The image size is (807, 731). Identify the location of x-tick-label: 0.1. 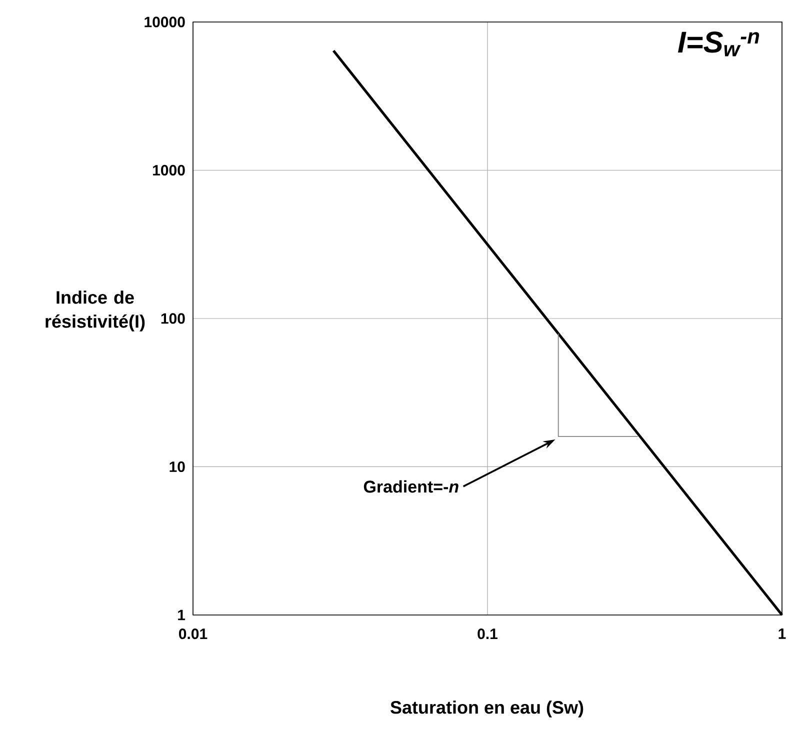
(488, 634).